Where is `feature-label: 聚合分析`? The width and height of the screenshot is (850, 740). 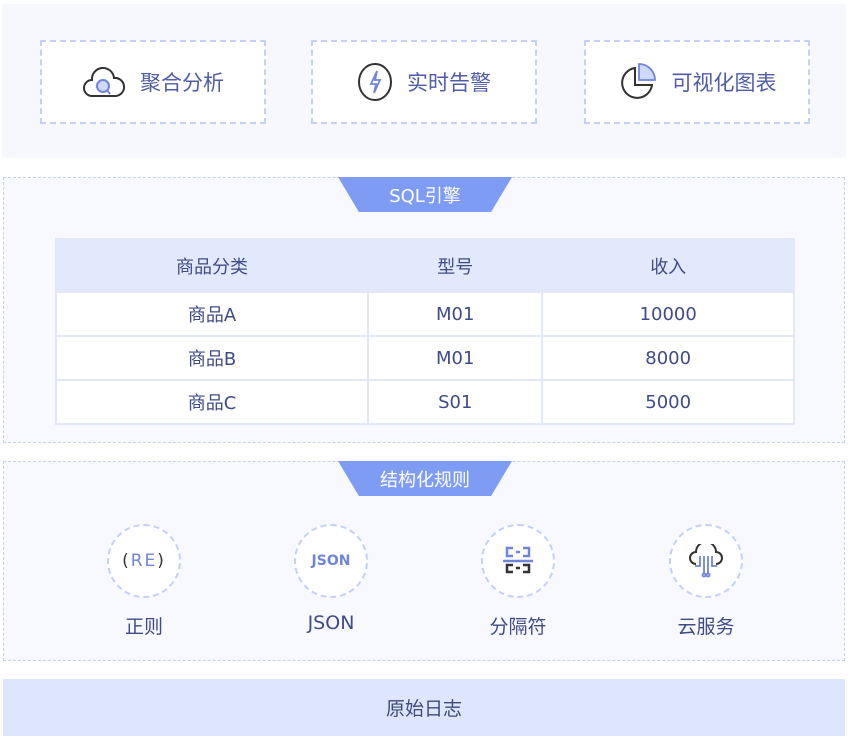
feature-label: 聚合分析 is located at coordinates (182, 83).